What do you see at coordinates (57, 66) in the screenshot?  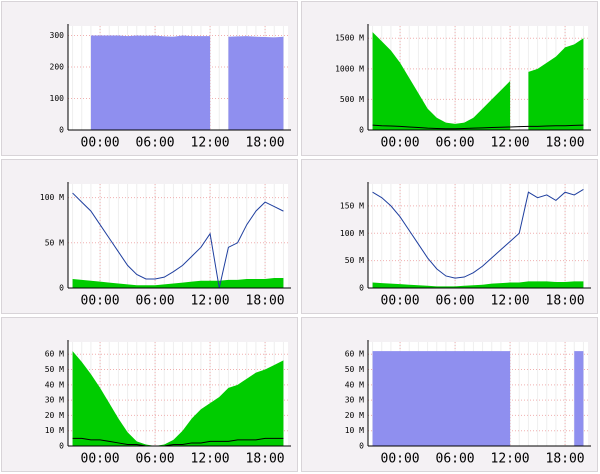 I see `y-tick-label: 200` at bounding box center [57, 66].